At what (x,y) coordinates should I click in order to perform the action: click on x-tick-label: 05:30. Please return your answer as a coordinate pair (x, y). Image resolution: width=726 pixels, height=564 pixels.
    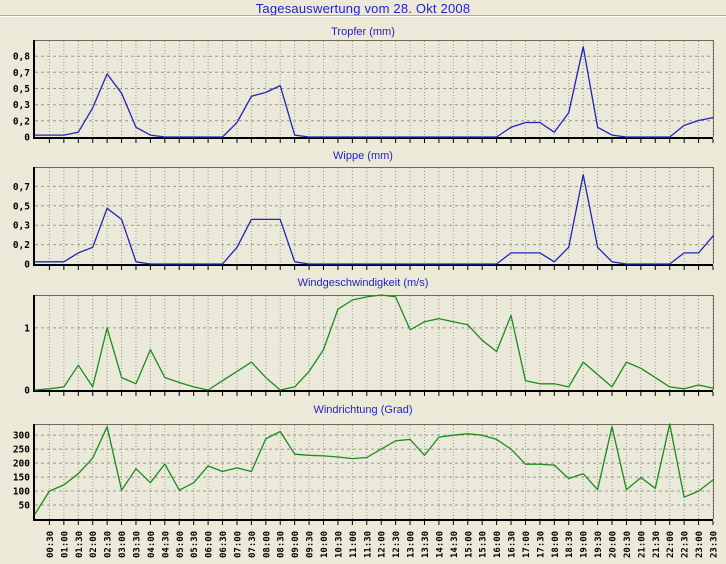
    Looking at the image, I should click on (195, 544).